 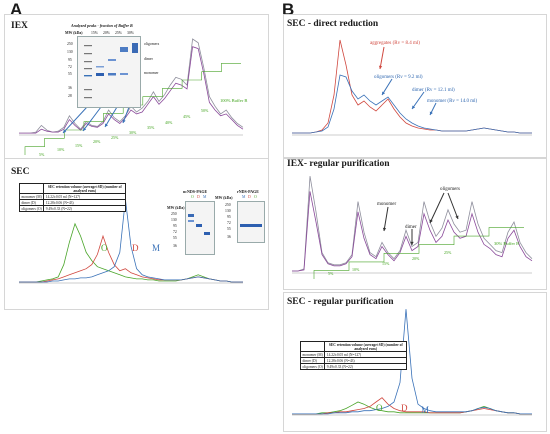 I want to click on sec-a-rnds-lane-d: D, so click(x=249, y=197).